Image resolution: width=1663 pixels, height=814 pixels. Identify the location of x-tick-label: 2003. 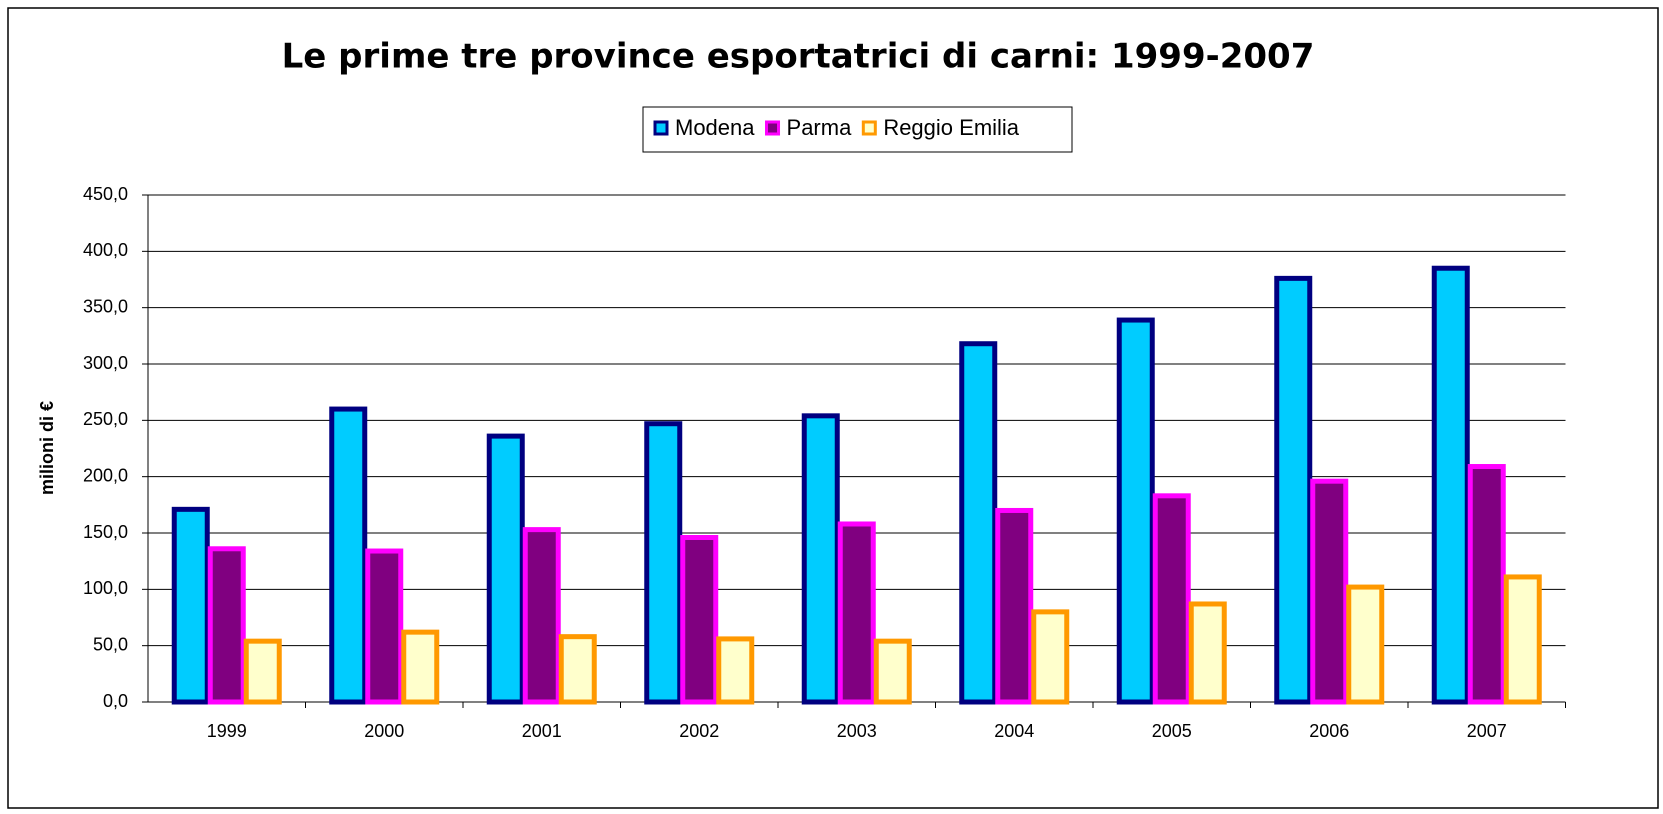
(857, 731).